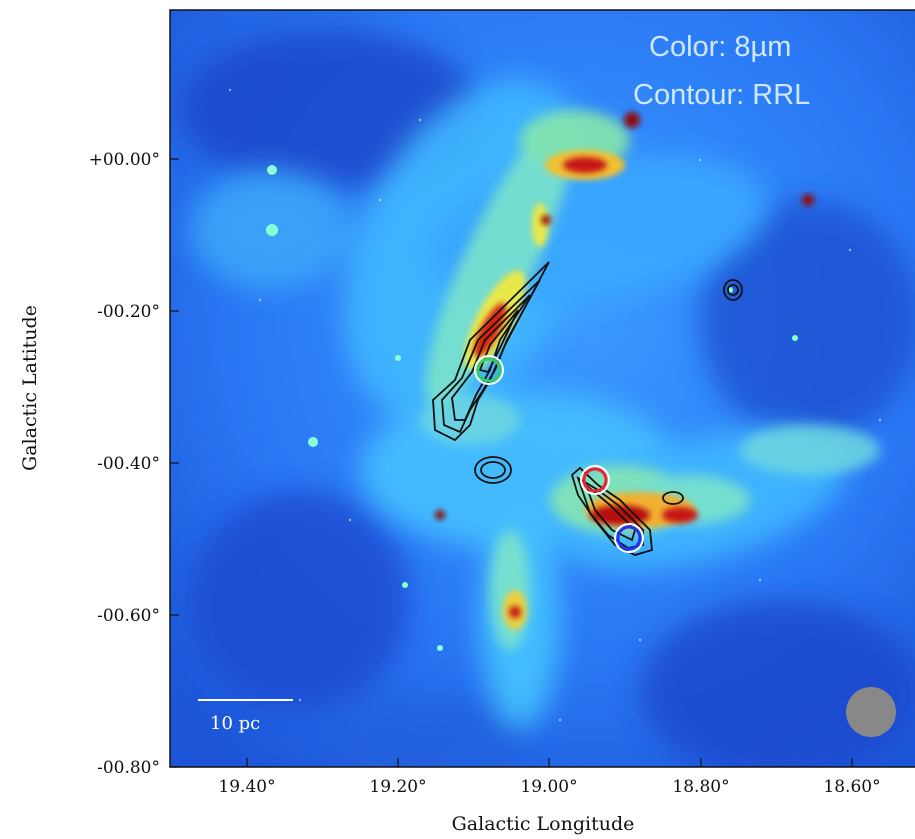 Image resolution: width=915 pixels, height=839 pixels. I want to click on green-circle-marker, so click(489, 370).